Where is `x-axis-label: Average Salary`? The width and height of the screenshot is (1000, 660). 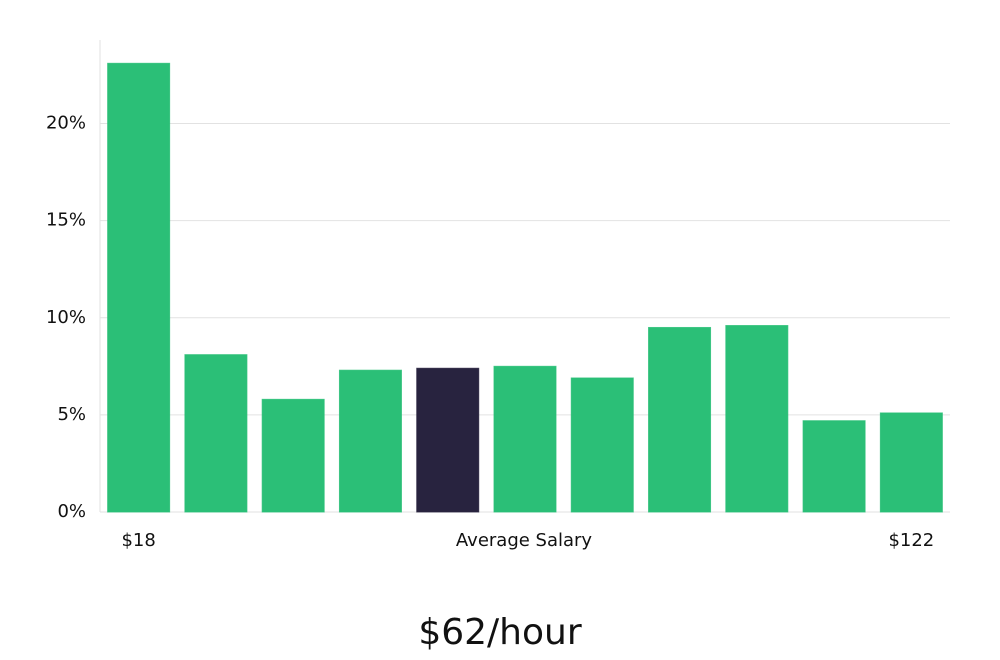 x-axis-label: Average Salary is located at coordinates (524, 540).